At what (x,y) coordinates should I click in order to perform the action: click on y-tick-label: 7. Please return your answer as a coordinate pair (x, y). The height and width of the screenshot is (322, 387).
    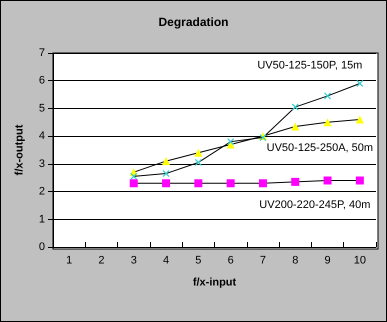
    Looking at the image, I should click on (41, 53).